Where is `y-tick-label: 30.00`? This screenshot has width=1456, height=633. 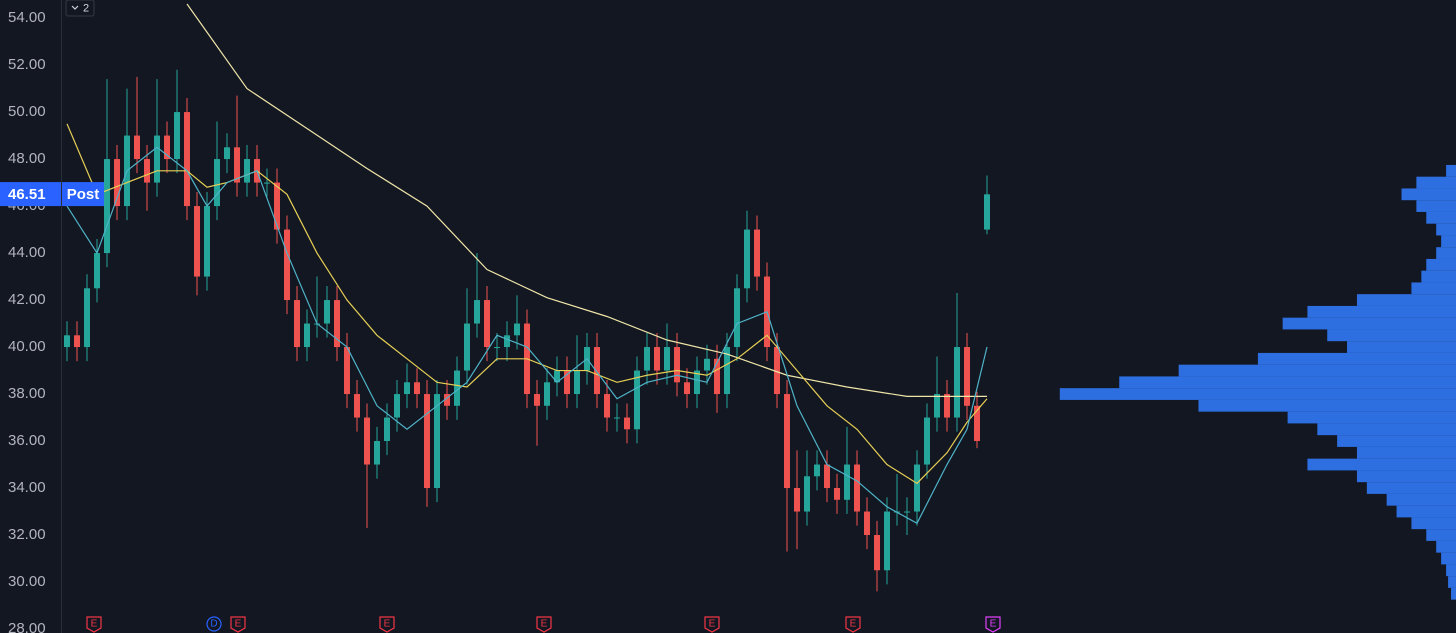 y-tick-label: 30.00 is located at coordinates (27, 581).